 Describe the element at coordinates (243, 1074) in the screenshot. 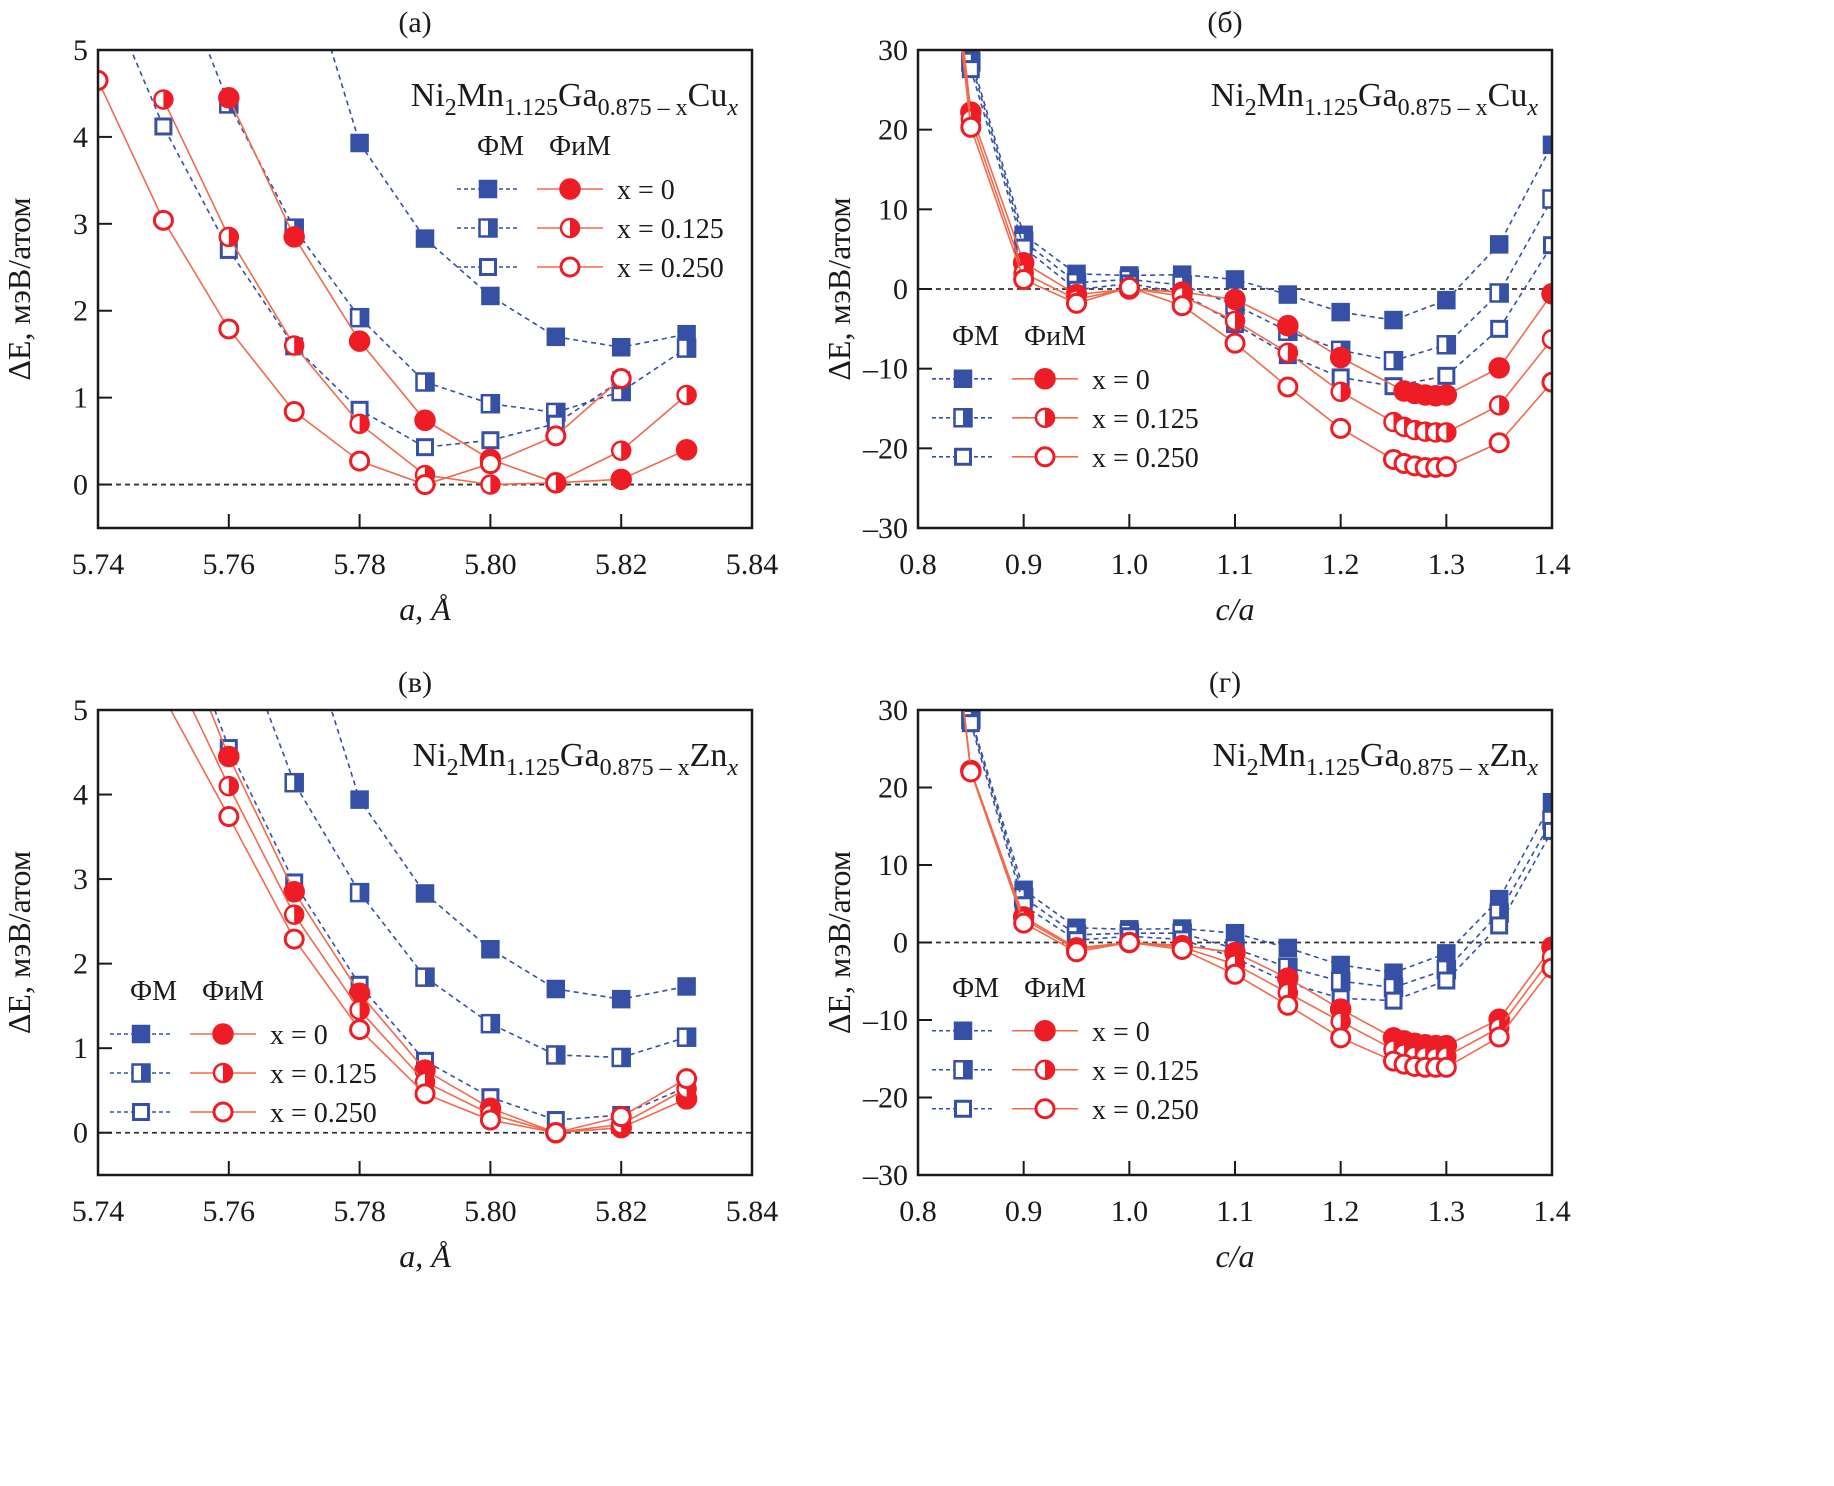

I see `legend-item: x = 0.125` at that location.